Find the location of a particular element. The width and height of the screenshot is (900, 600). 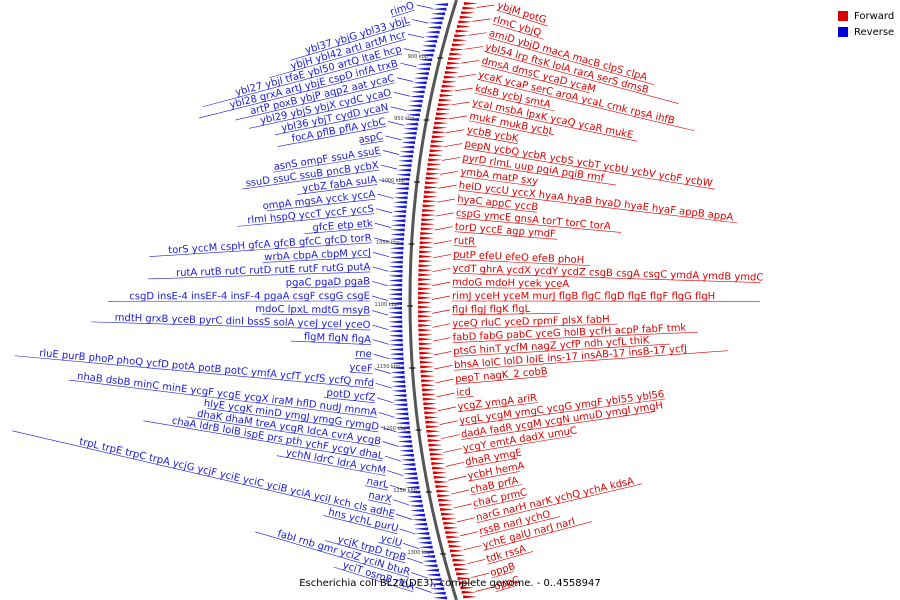

reverse-gene-row: rne is located at coordinates (363, 354).